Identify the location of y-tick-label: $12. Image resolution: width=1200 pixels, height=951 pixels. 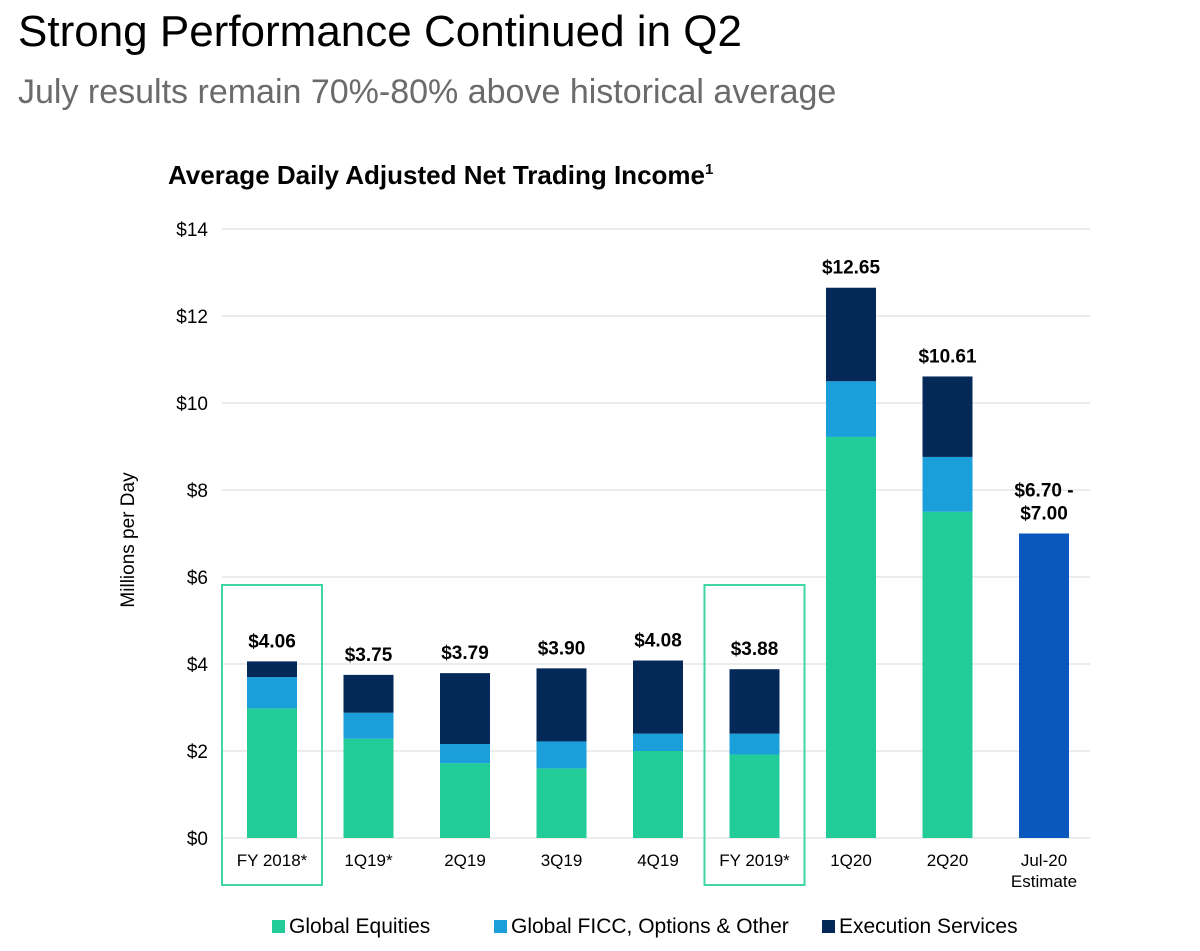
(192, 317).